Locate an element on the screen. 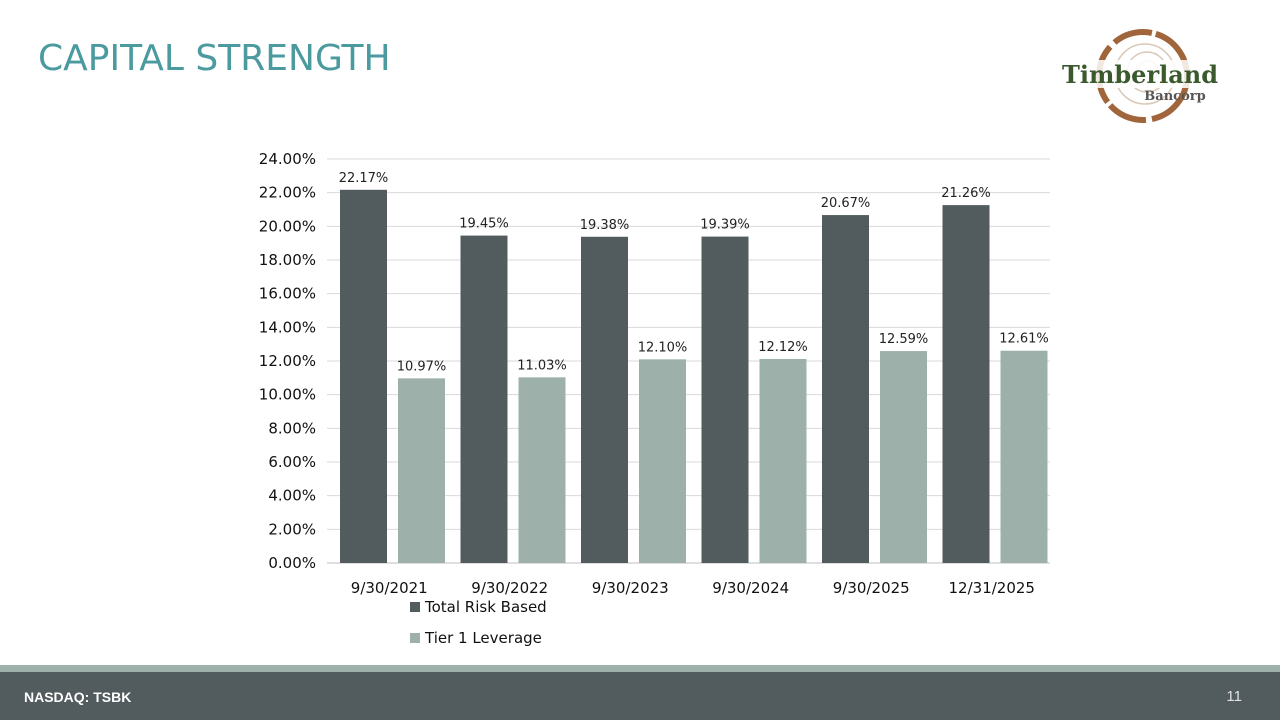  x-tick-label: 9/30/2024 is located at coordinates (750, 588).